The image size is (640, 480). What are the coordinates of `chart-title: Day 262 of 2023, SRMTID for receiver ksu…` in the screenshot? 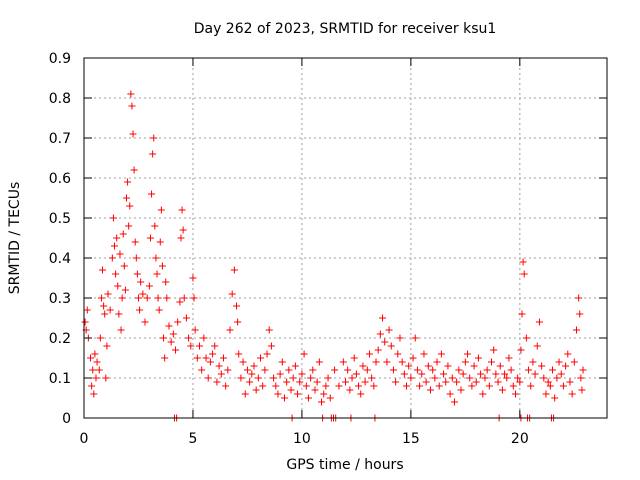 It's located at (345, 29).